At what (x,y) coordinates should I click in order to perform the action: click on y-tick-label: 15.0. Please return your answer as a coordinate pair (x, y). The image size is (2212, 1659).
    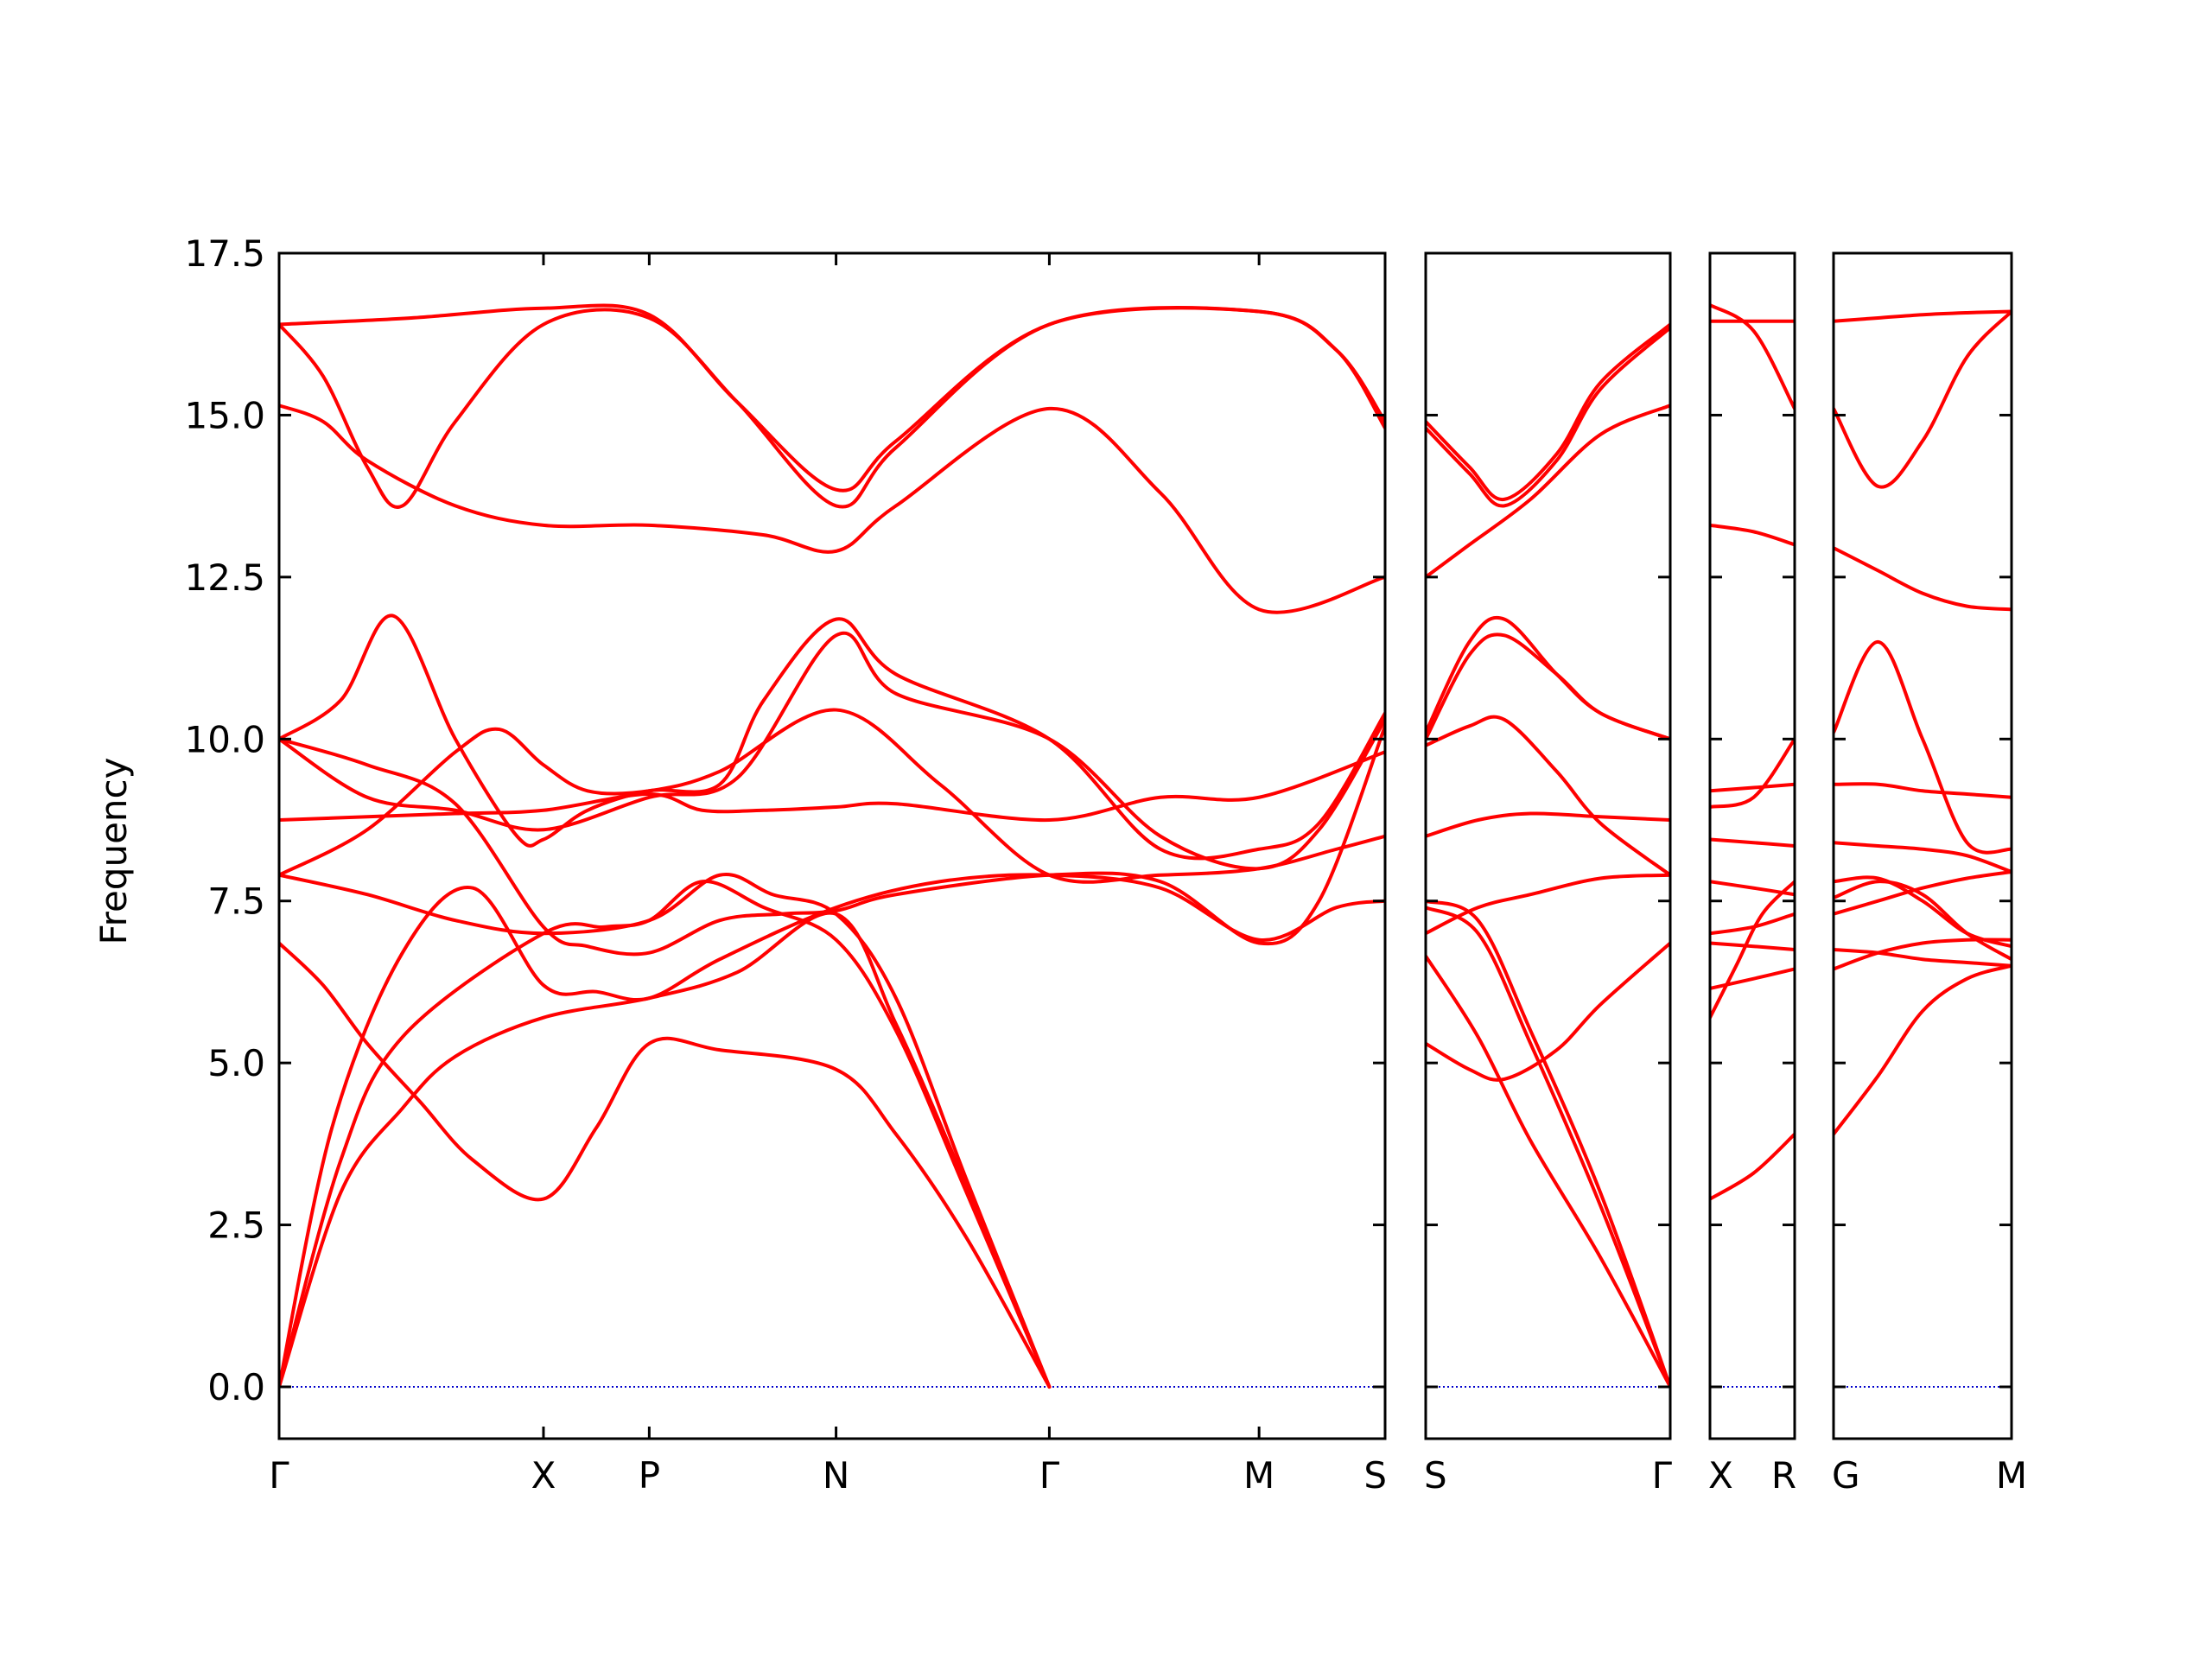
    Looking at the image, I should click on (224, 415).